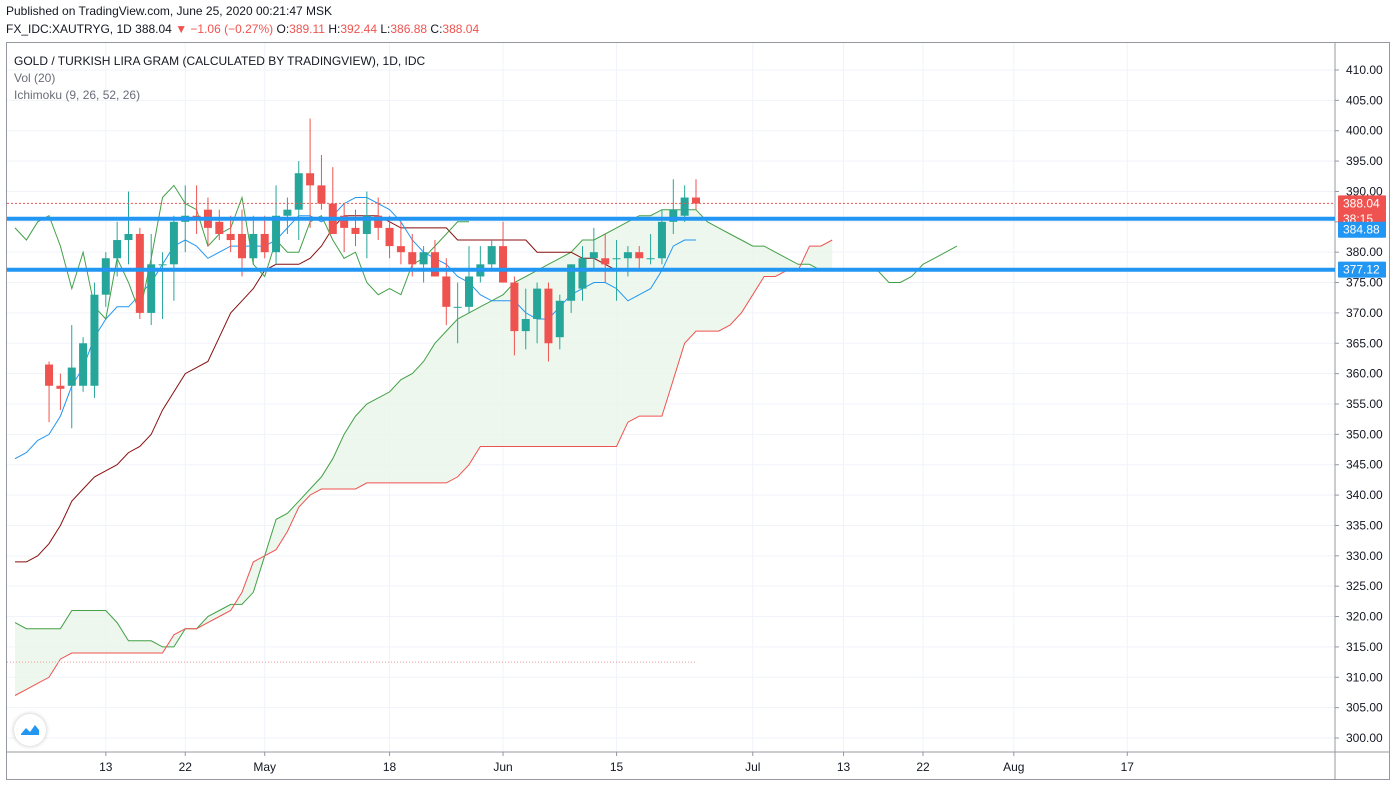 The image size is (1396, 786). Describe the element at coordinates (1364, 525) in the screenshot. I see `y-tick-label: 335.00` at that location.